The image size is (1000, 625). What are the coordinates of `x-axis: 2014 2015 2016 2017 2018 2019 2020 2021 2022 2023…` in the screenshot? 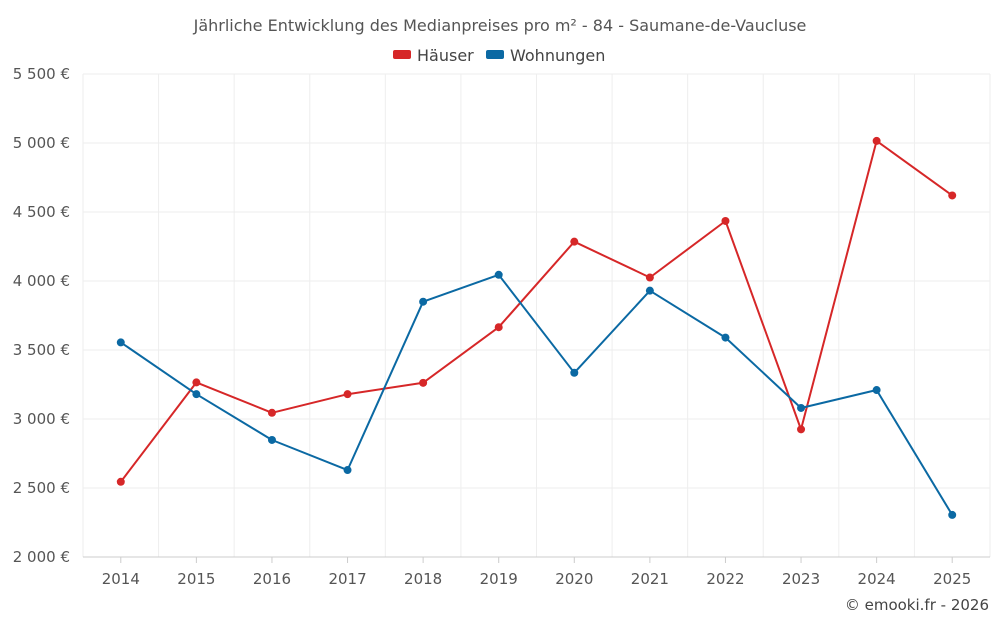 It's located at (536, 572).